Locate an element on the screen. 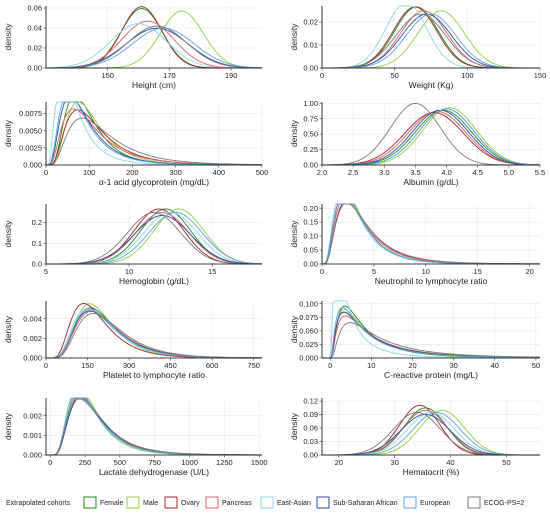 This screenshot has height=524, width=550. legend-item-east-asian: East-Asian is located at coordinates (285, 502).